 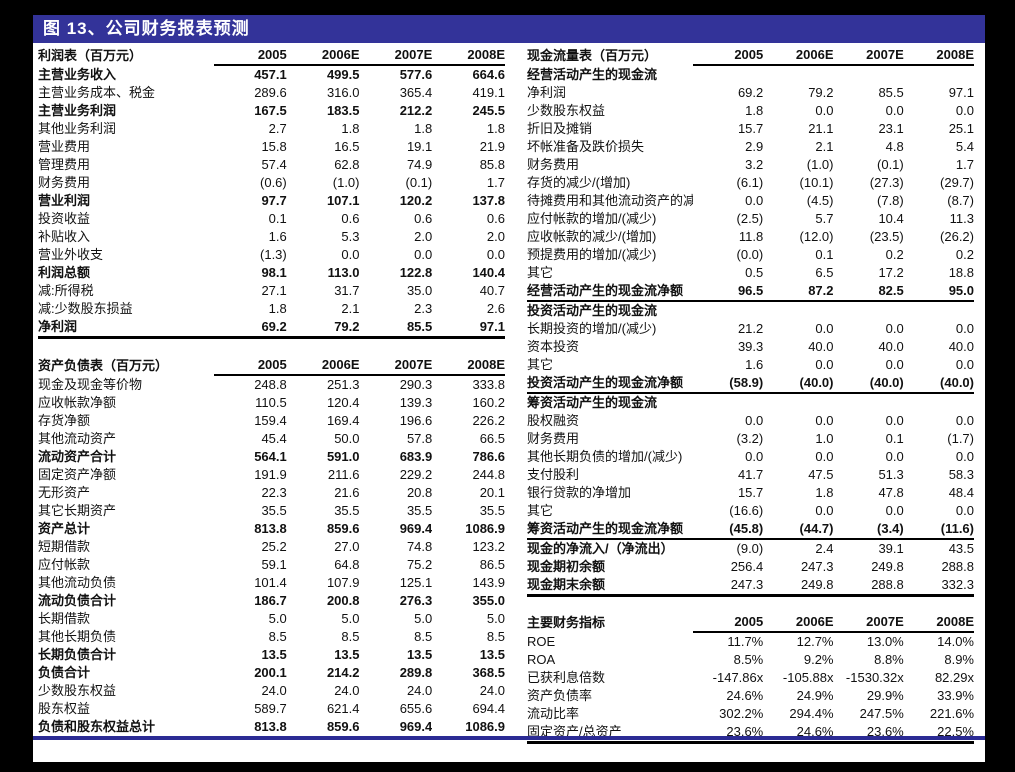 I want to click on cell-value: 212.2, so click(x=416, y=110).